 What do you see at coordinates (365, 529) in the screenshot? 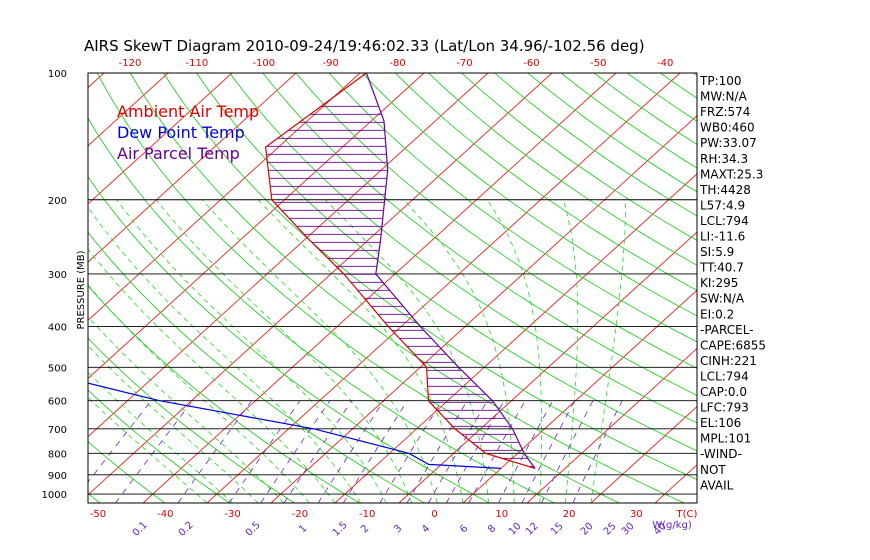
I see `mixing-ratio-tick-label: 2` at bounding box center [365, 529].